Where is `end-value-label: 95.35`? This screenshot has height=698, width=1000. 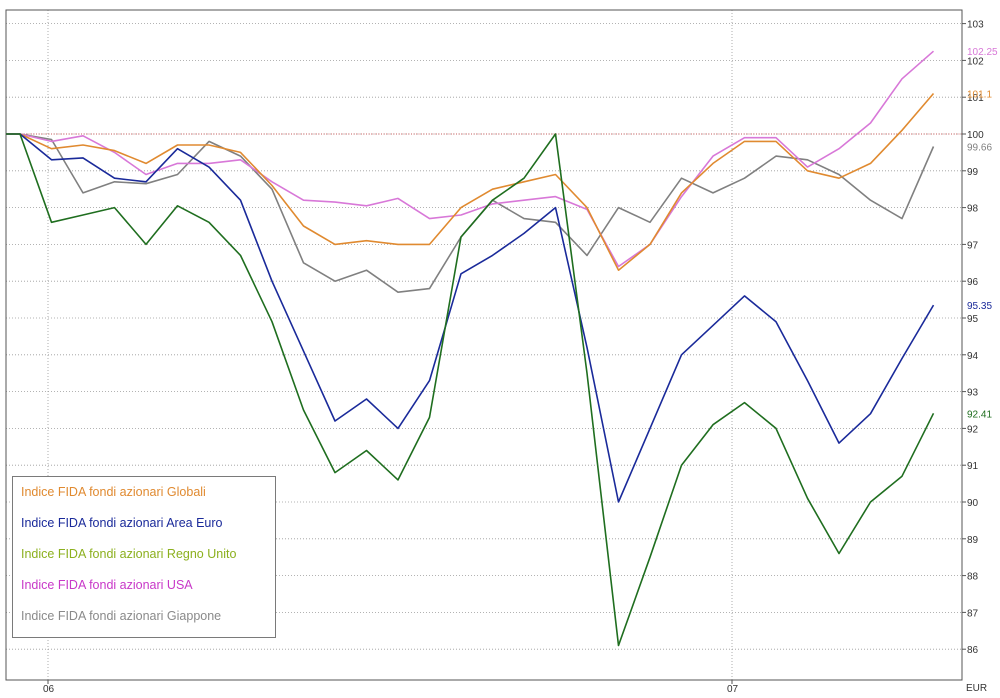 end-value-label: 95.35 is located at coordinates (979, 306).